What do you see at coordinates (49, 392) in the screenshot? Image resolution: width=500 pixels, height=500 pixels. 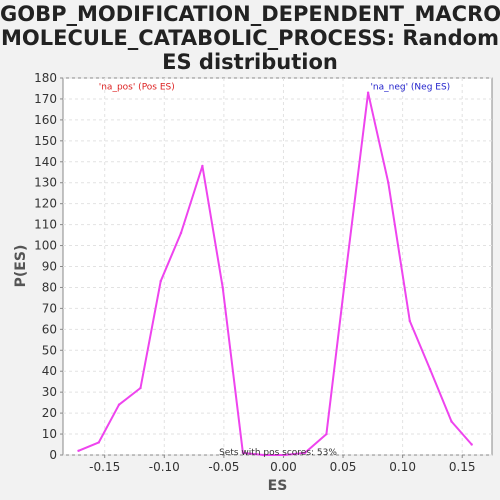 I see `y-tick-label: 30` at bounding box center [49, 392].